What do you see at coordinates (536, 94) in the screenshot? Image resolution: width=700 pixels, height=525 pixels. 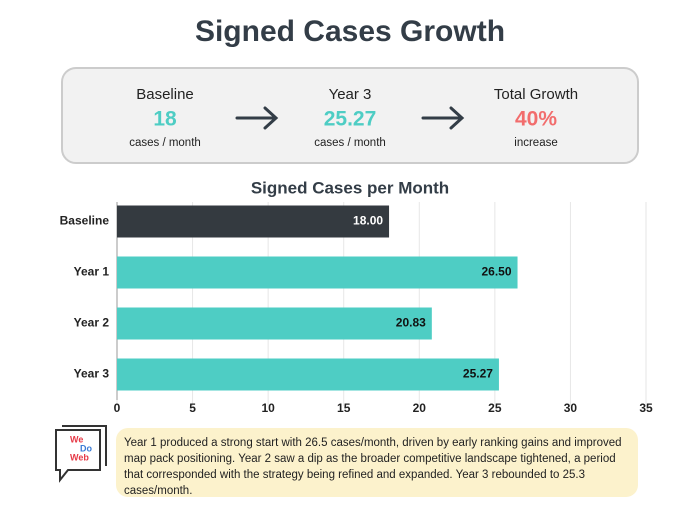 I see `summary-label: Total Growth` at bounding box center [536, 94].